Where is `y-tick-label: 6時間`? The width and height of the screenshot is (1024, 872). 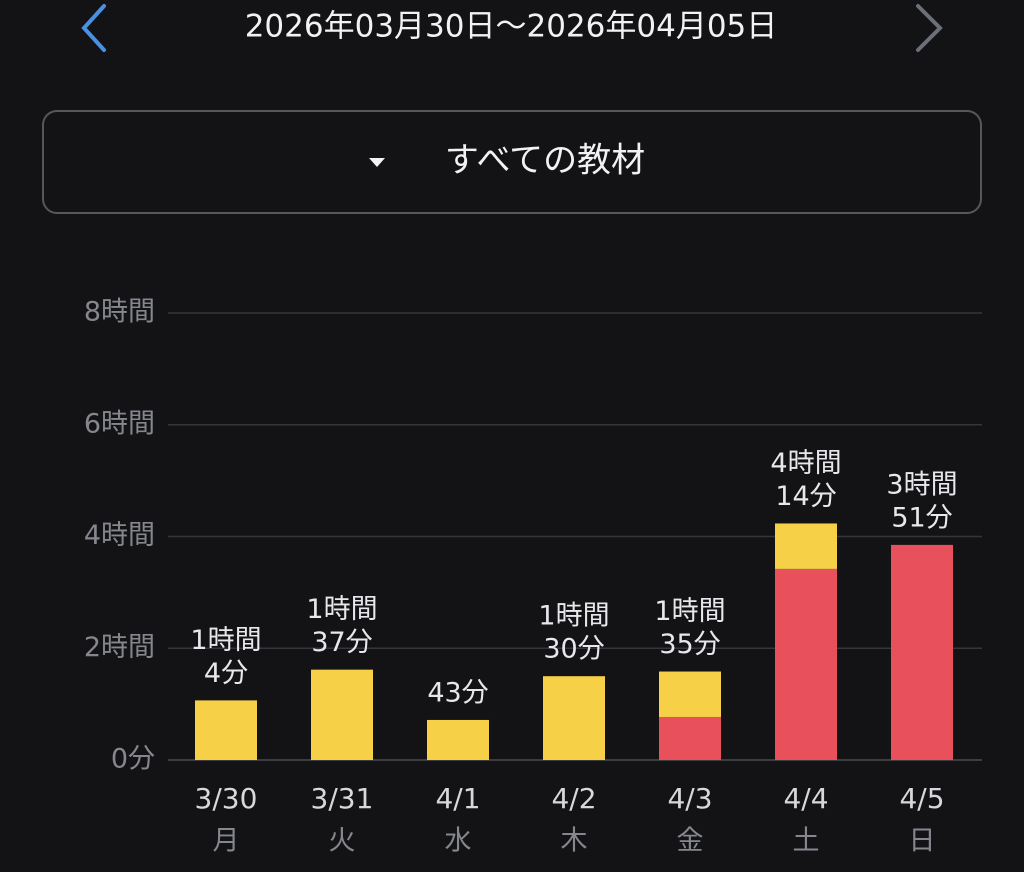 y-tick-label: 6時間 is located at coordinates (119, 423).